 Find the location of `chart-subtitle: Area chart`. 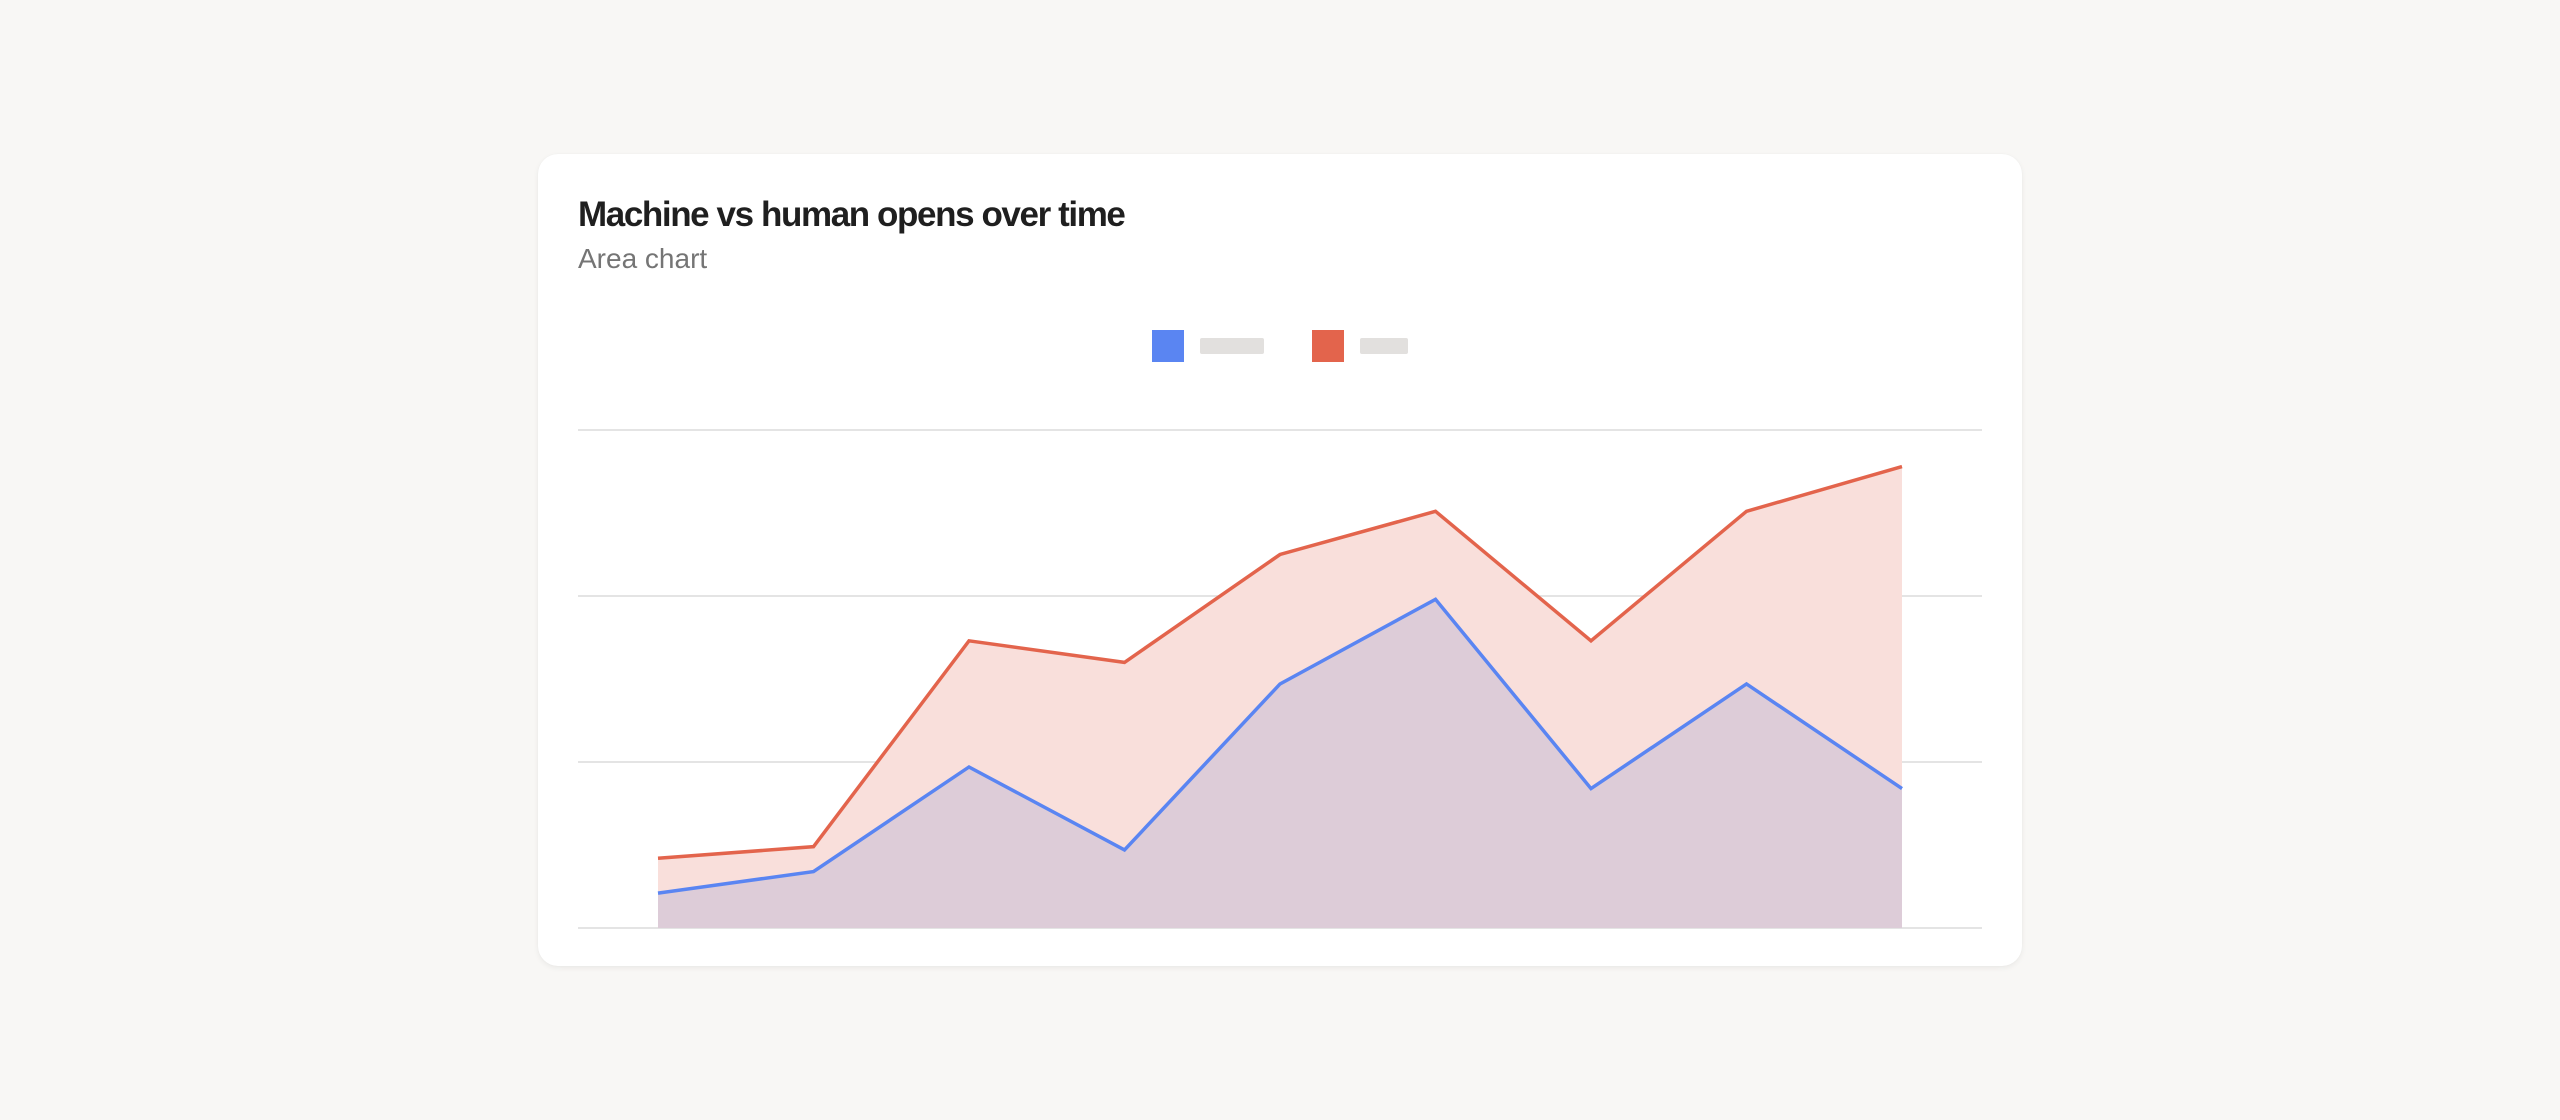

chart-subtitle: Area chart is located at coordinates (643, 258).